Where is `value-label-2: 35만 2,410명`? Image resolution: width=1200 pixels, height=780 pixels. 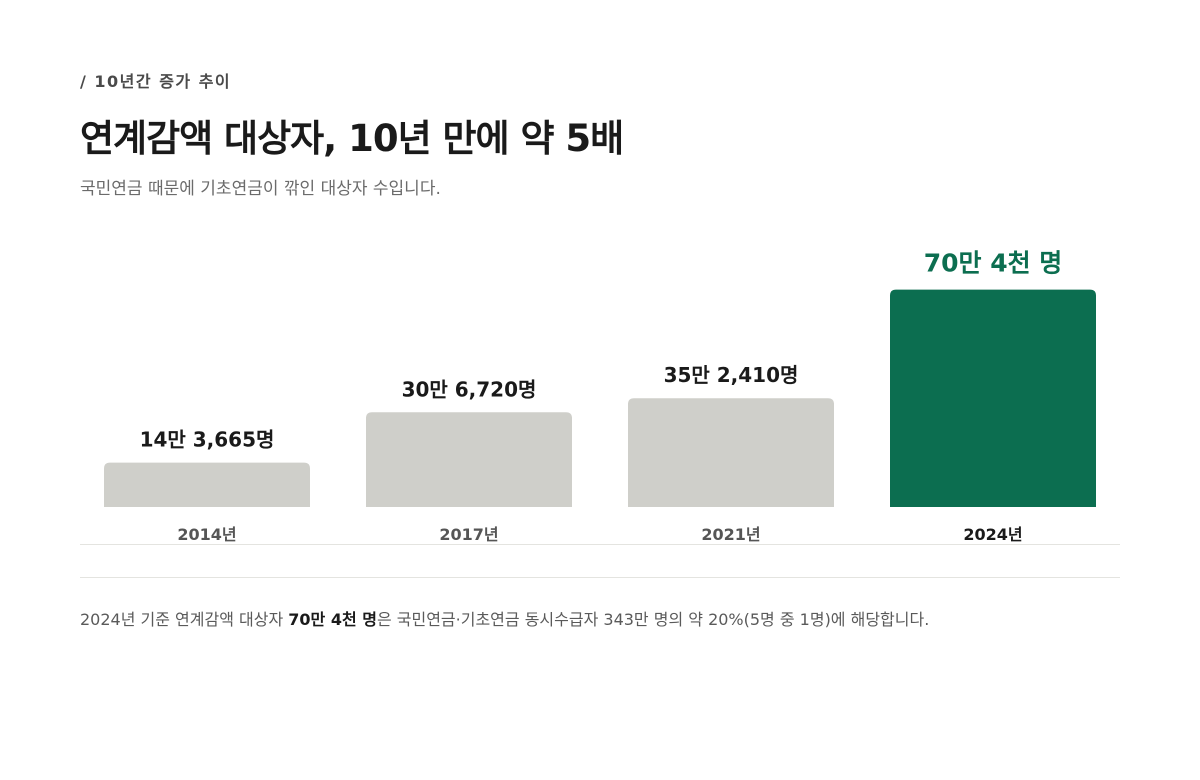 value-label-2: 35만 2,410명 is located at coordinates (731, 375).